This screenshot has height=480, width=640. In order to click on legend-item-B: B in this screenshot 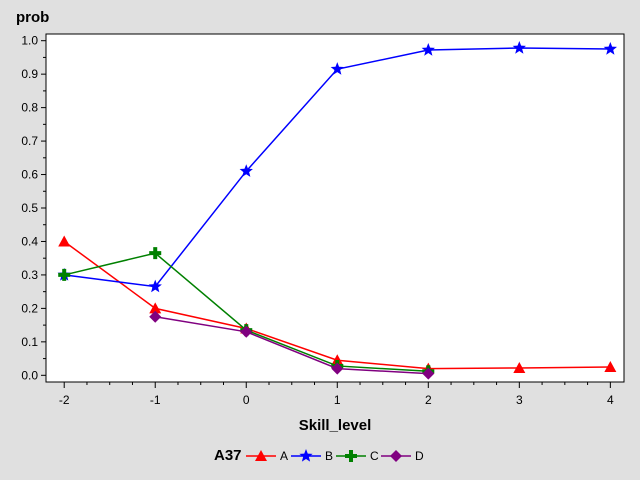, I will do `click(312, 456)`.